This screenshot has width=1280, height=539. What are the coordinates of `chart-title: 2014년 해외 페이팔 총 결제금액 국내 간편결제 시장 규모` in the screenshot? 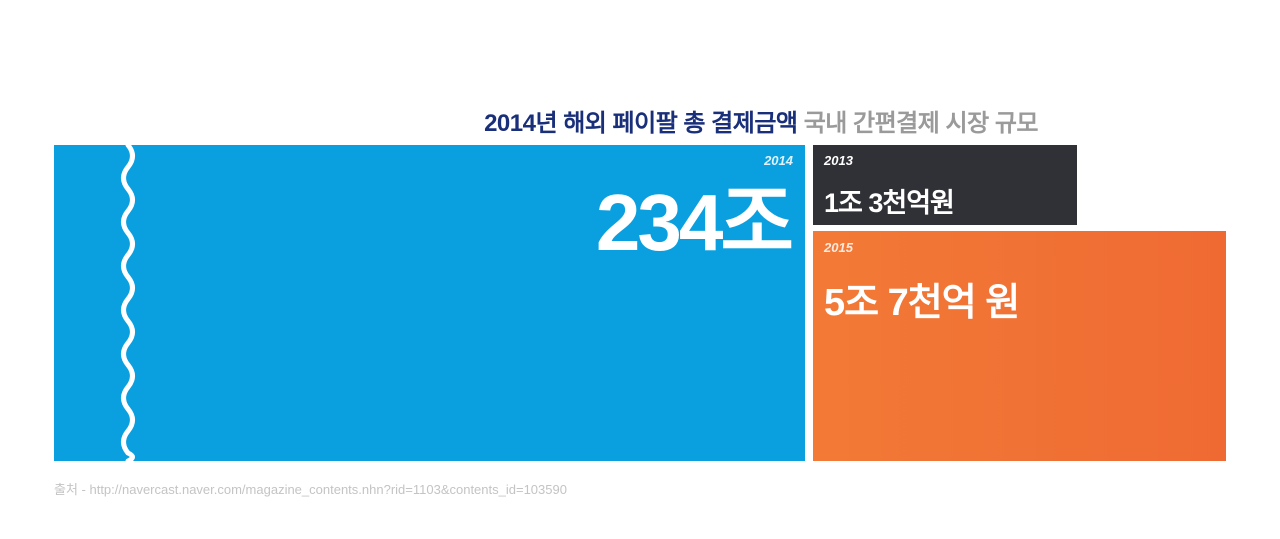 It's located at (761, 120).